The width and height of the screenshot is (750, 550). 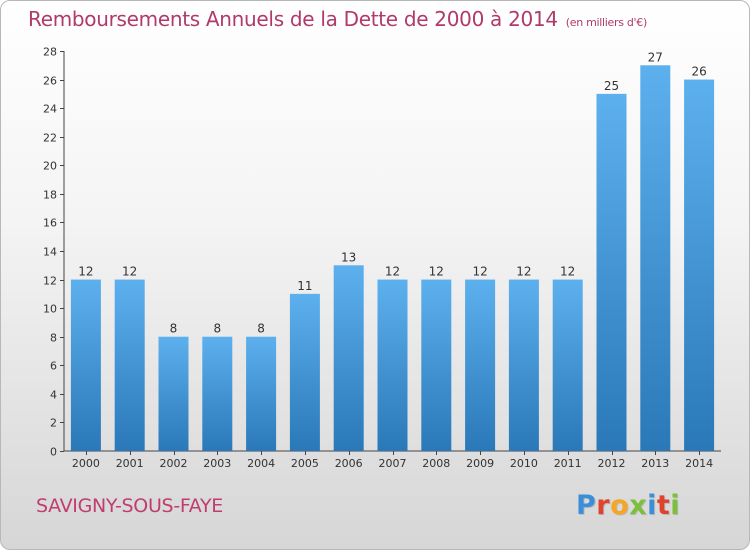 I want to click on x-tick-label: 2000, so click(x=86, y=463).